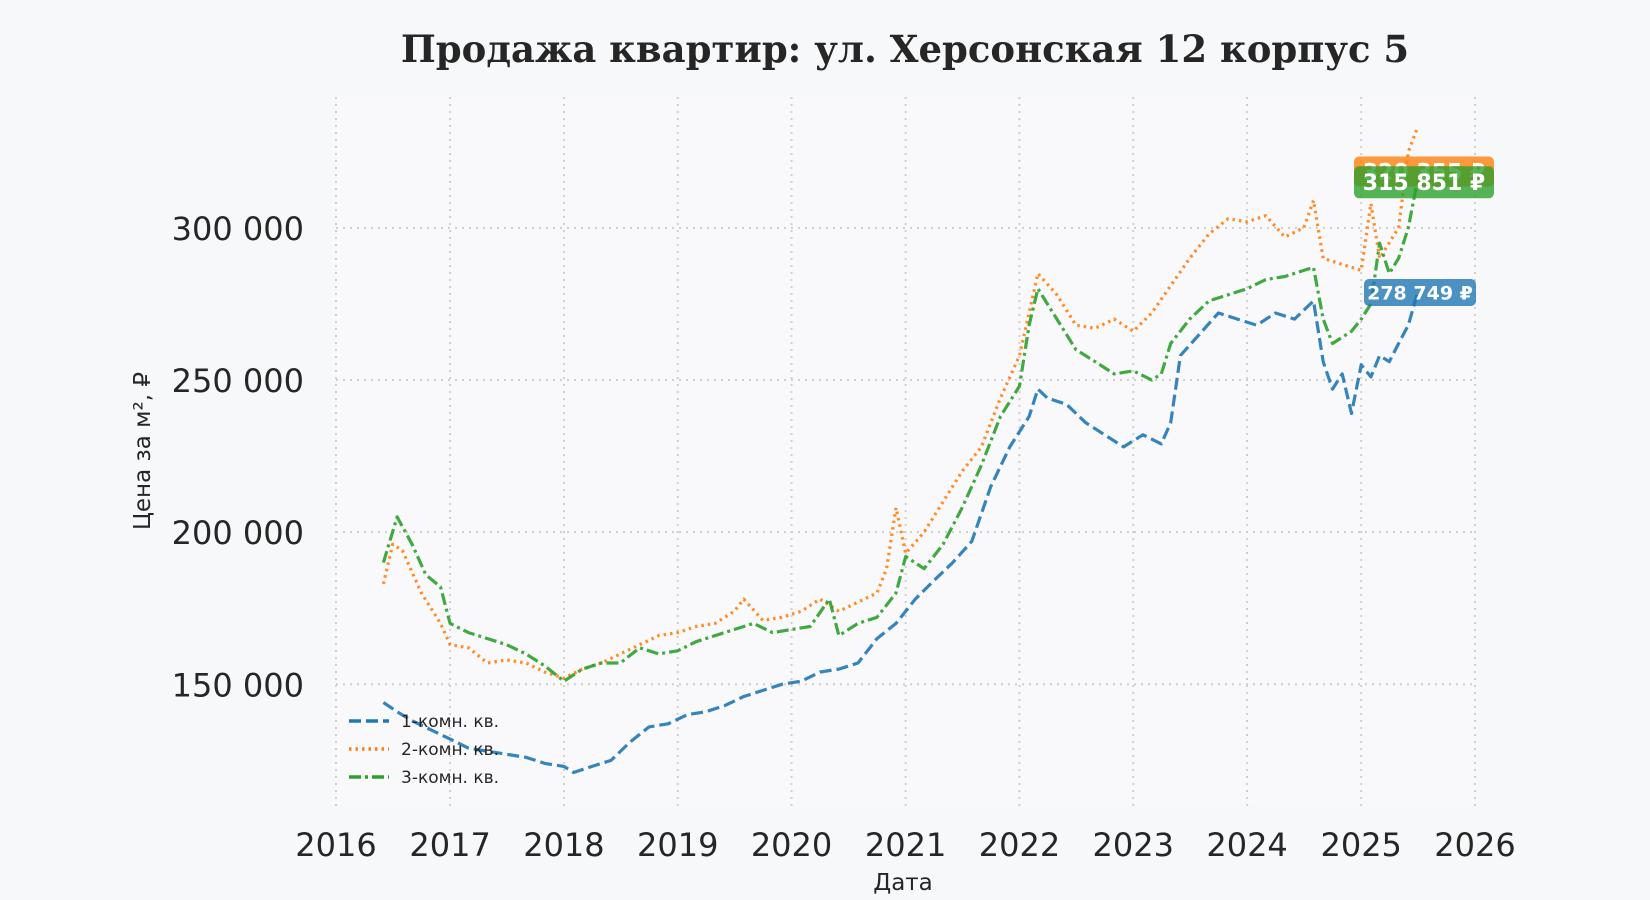 The height and width of the screenshot is (900, 1650). Describe the element at coordinates (238, 685) in the screenshot. I see `y-tick-label: 150 000` at that location.